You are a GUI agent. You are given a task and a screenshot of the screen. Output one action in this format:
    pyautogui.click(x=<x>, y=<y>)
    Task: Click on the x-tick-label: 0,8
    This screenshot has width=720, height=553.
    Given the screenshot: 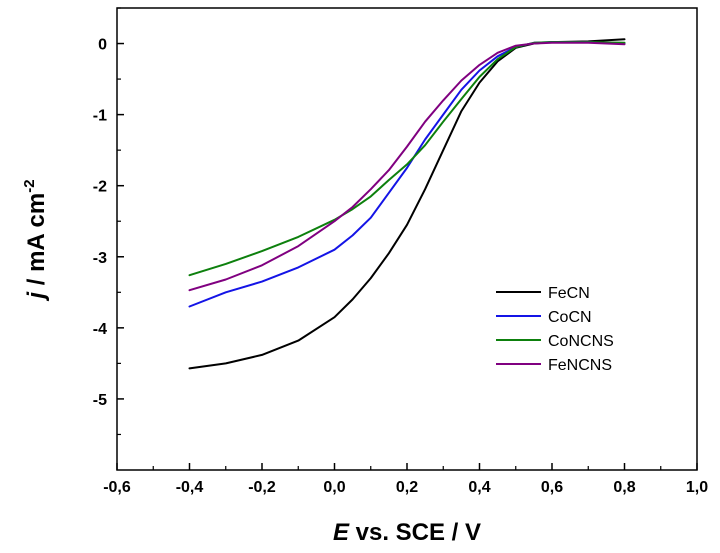 What is the action you would take?
    pyautogui.click(x=624, y=487)
    